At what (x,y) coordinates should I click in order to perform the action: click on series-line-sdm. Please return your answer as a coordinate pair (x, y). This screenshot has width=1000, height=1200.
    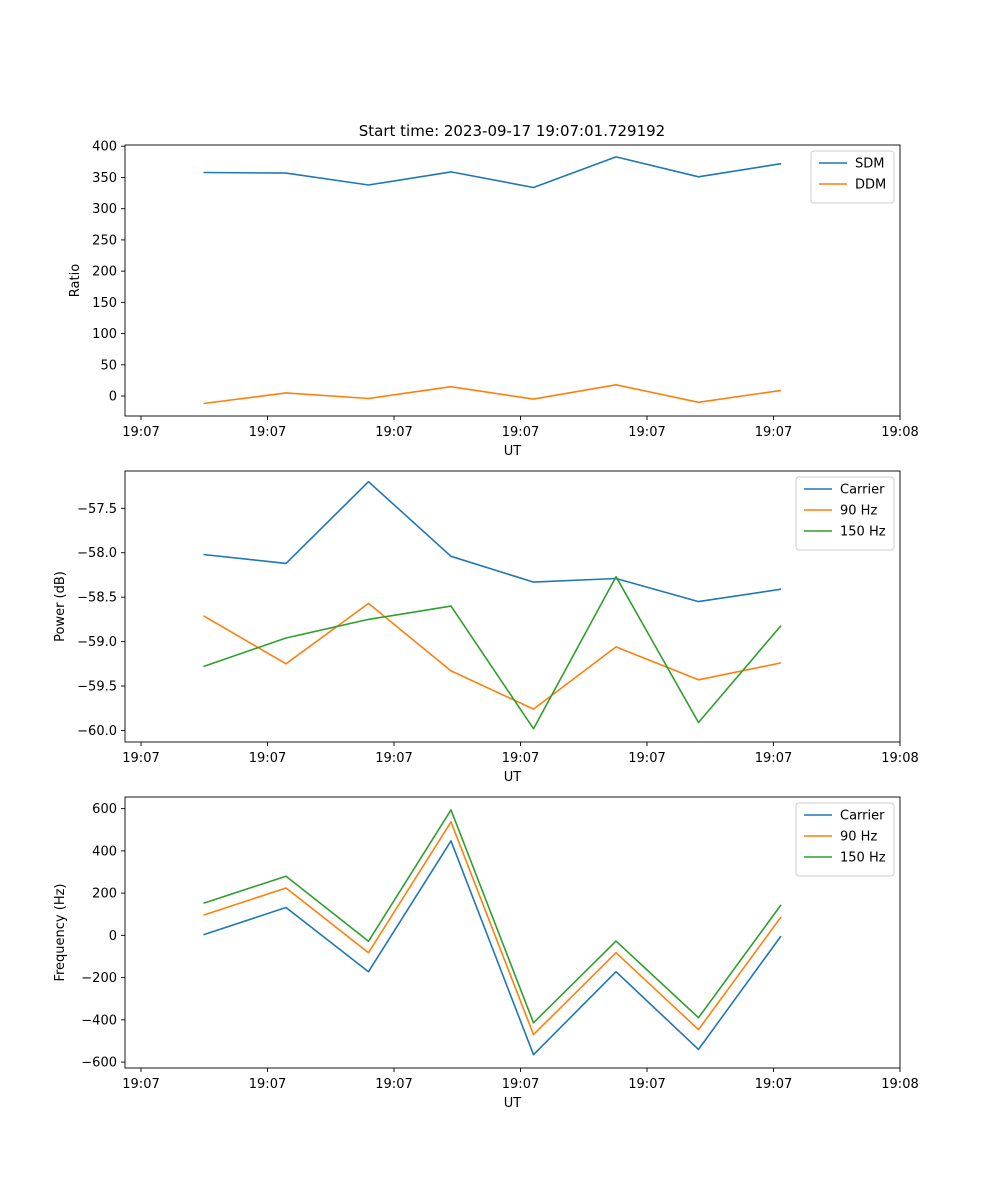
    Looking at the image, I should click on (492, 172).